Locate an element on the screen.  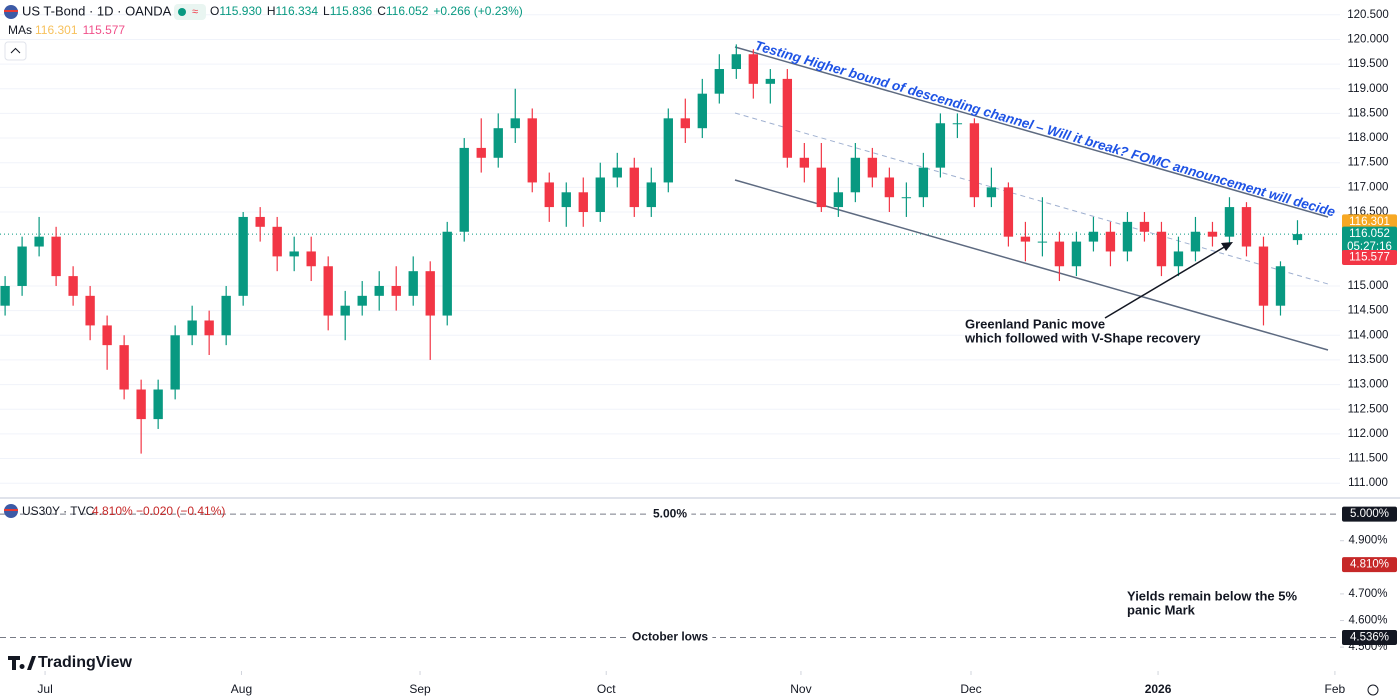
ohlc-value: 115.930 is located at coordinates (240, 11).